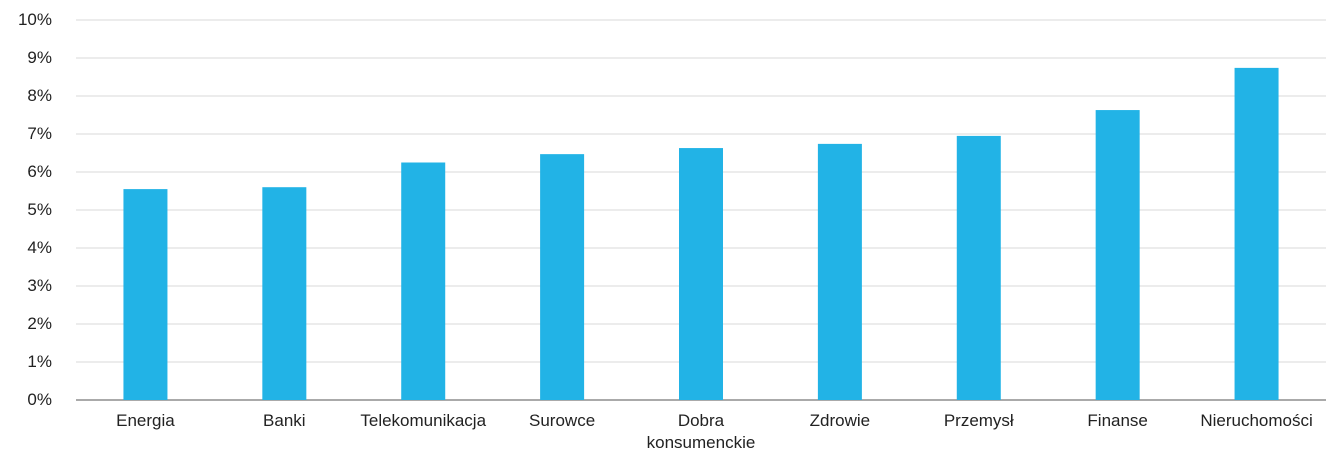 The height and width of the screenshot is (459, 1330). What do you see at coordinates (39, 171) in the screenshot?
I see `y-tick-label: 6%` at bounding box center [39, 171].